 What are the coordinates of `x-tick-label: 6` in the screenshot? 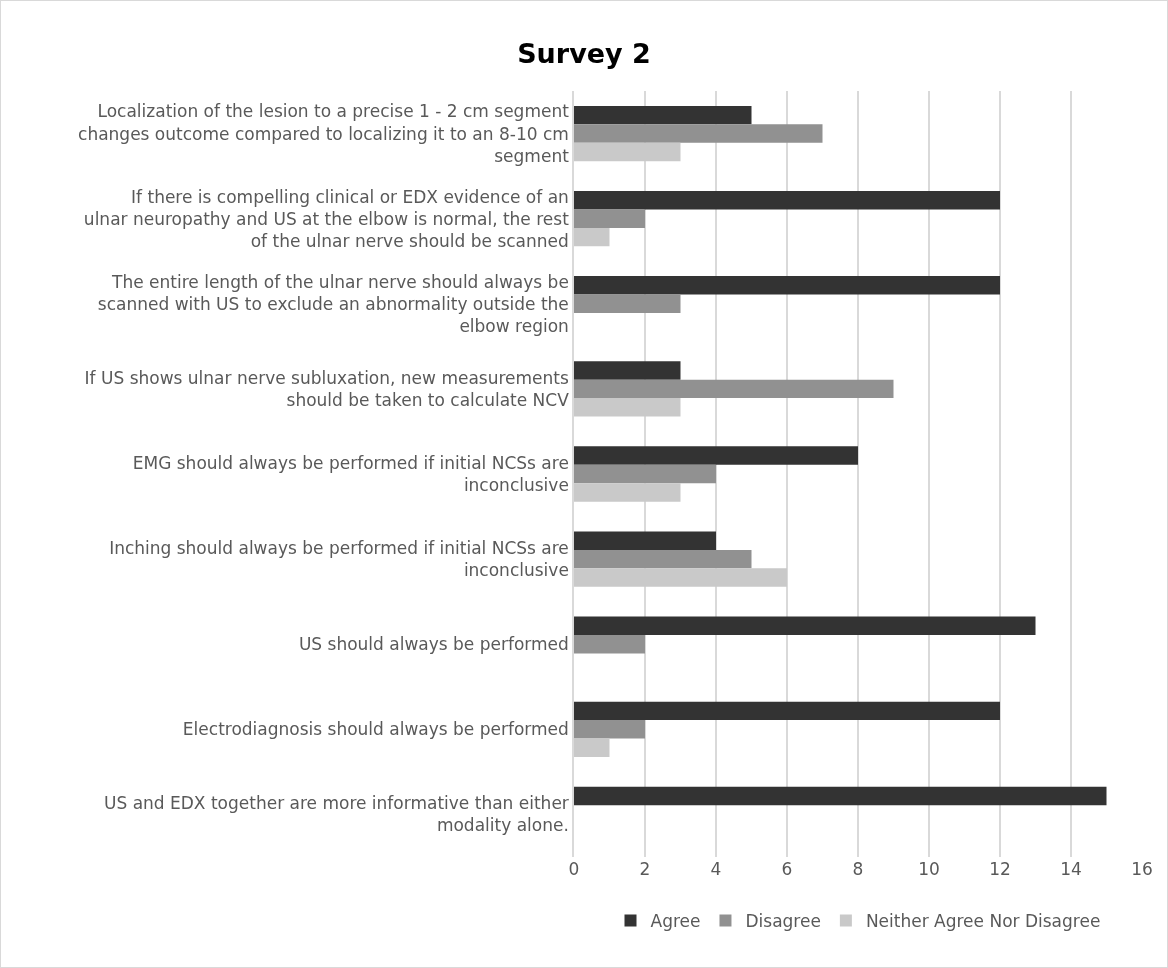 It's located at (787, 869).